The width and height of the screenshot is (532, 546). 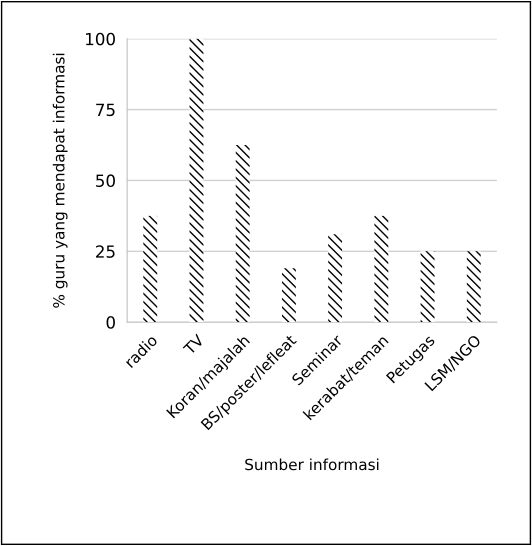 What do you see at coordinates (60, 181) in the screenshot?
I see `y-axis-title: % guru yang mendapat informasi` at bounding box center [60, 181].